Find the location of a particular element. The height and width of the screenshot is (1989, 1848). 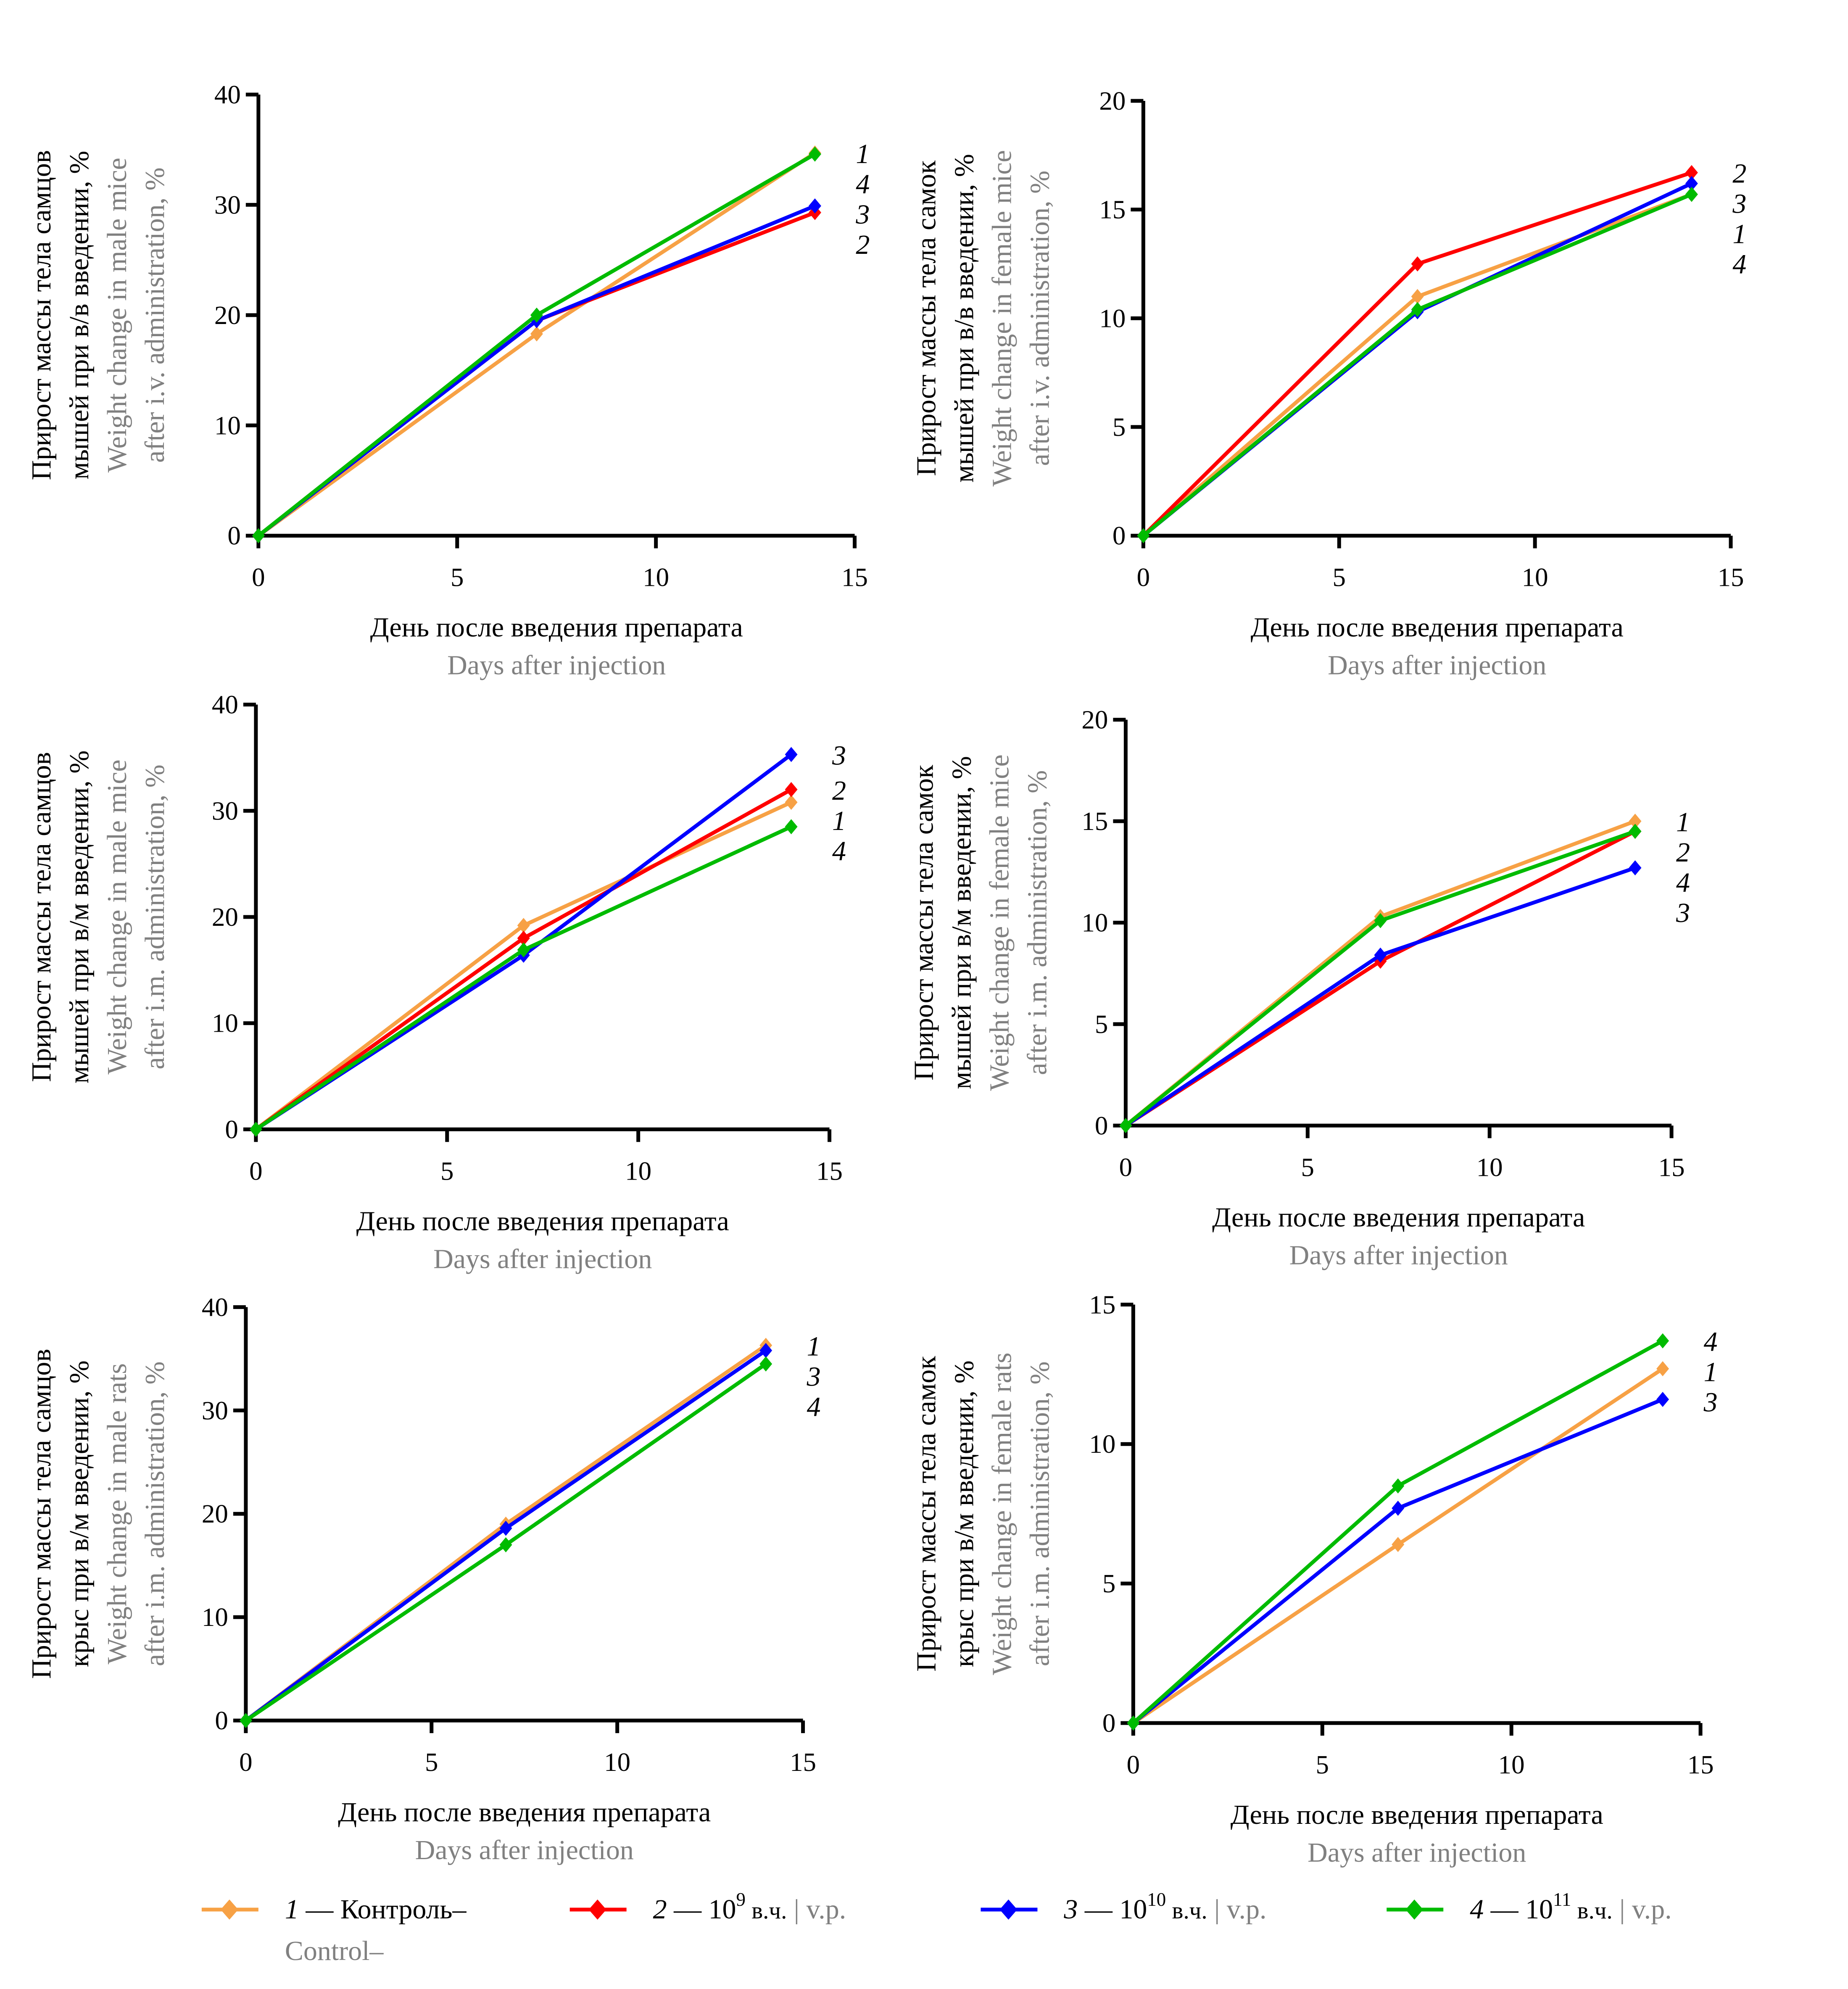

y-axis-label-ru: крыс при в/м введении, % is located at coordinates (964, 1513).